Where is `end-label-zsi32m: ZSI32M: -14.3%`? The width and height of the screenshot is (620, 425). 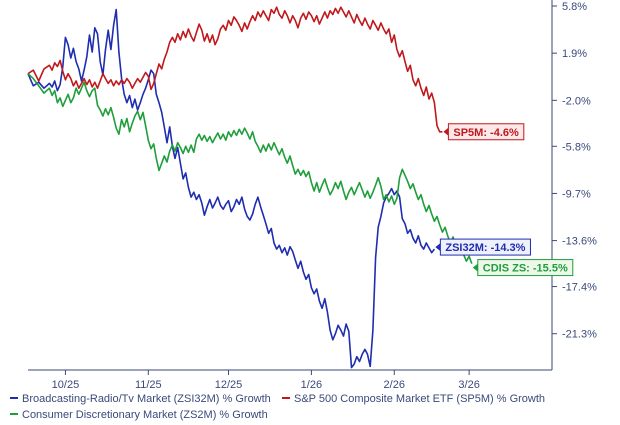 end-label-zsi32m: ZSI32M: -14.3% is located at coordinates (483, 247).